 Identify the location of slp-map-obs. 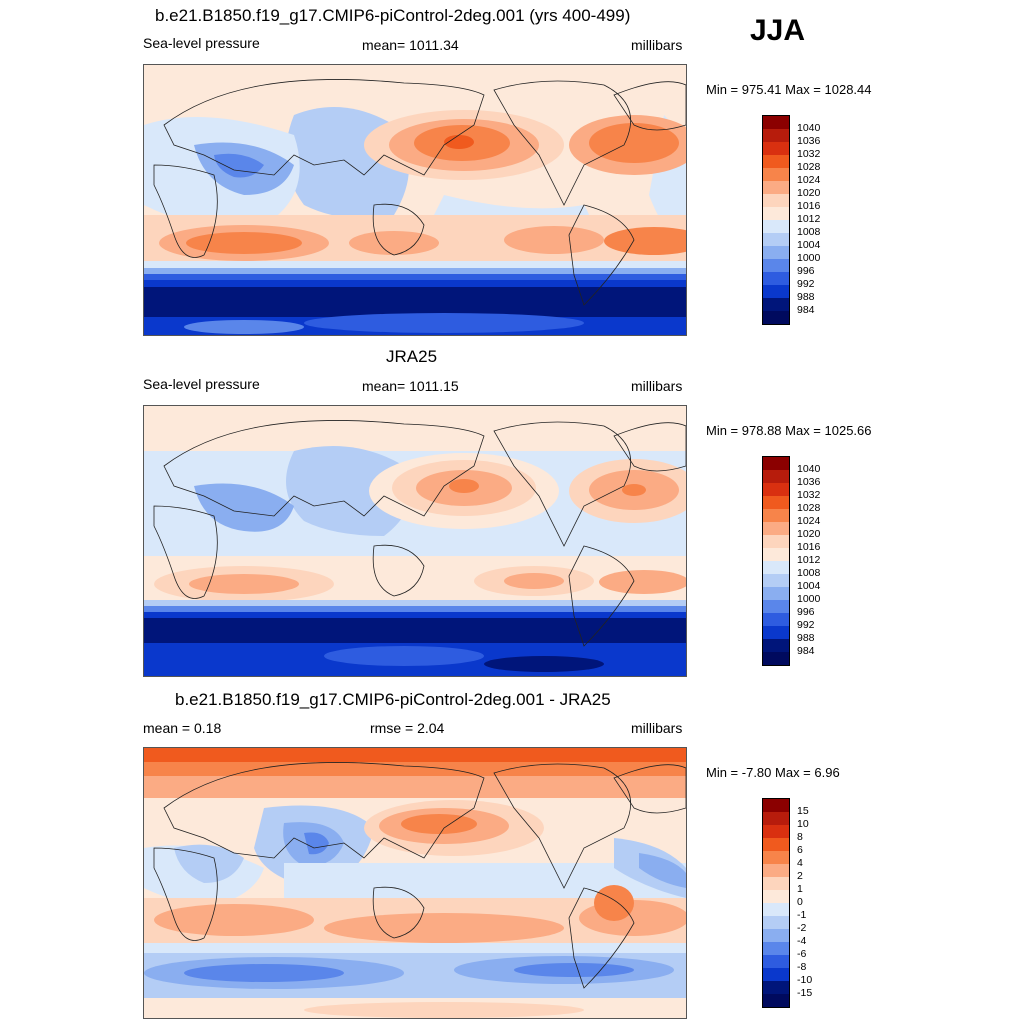
(415, 541).